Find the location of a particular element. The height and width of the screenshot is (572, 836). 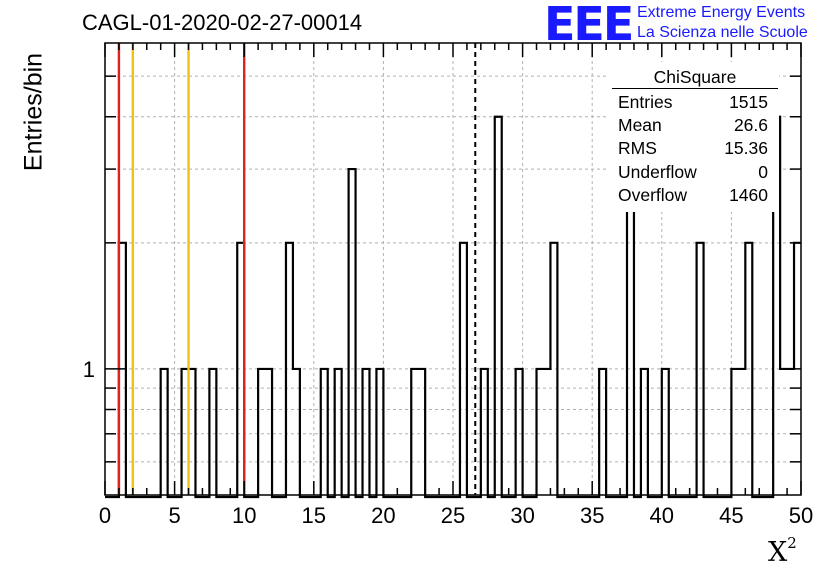

x-tick-label: 40 is located at coordinates (662, 515).